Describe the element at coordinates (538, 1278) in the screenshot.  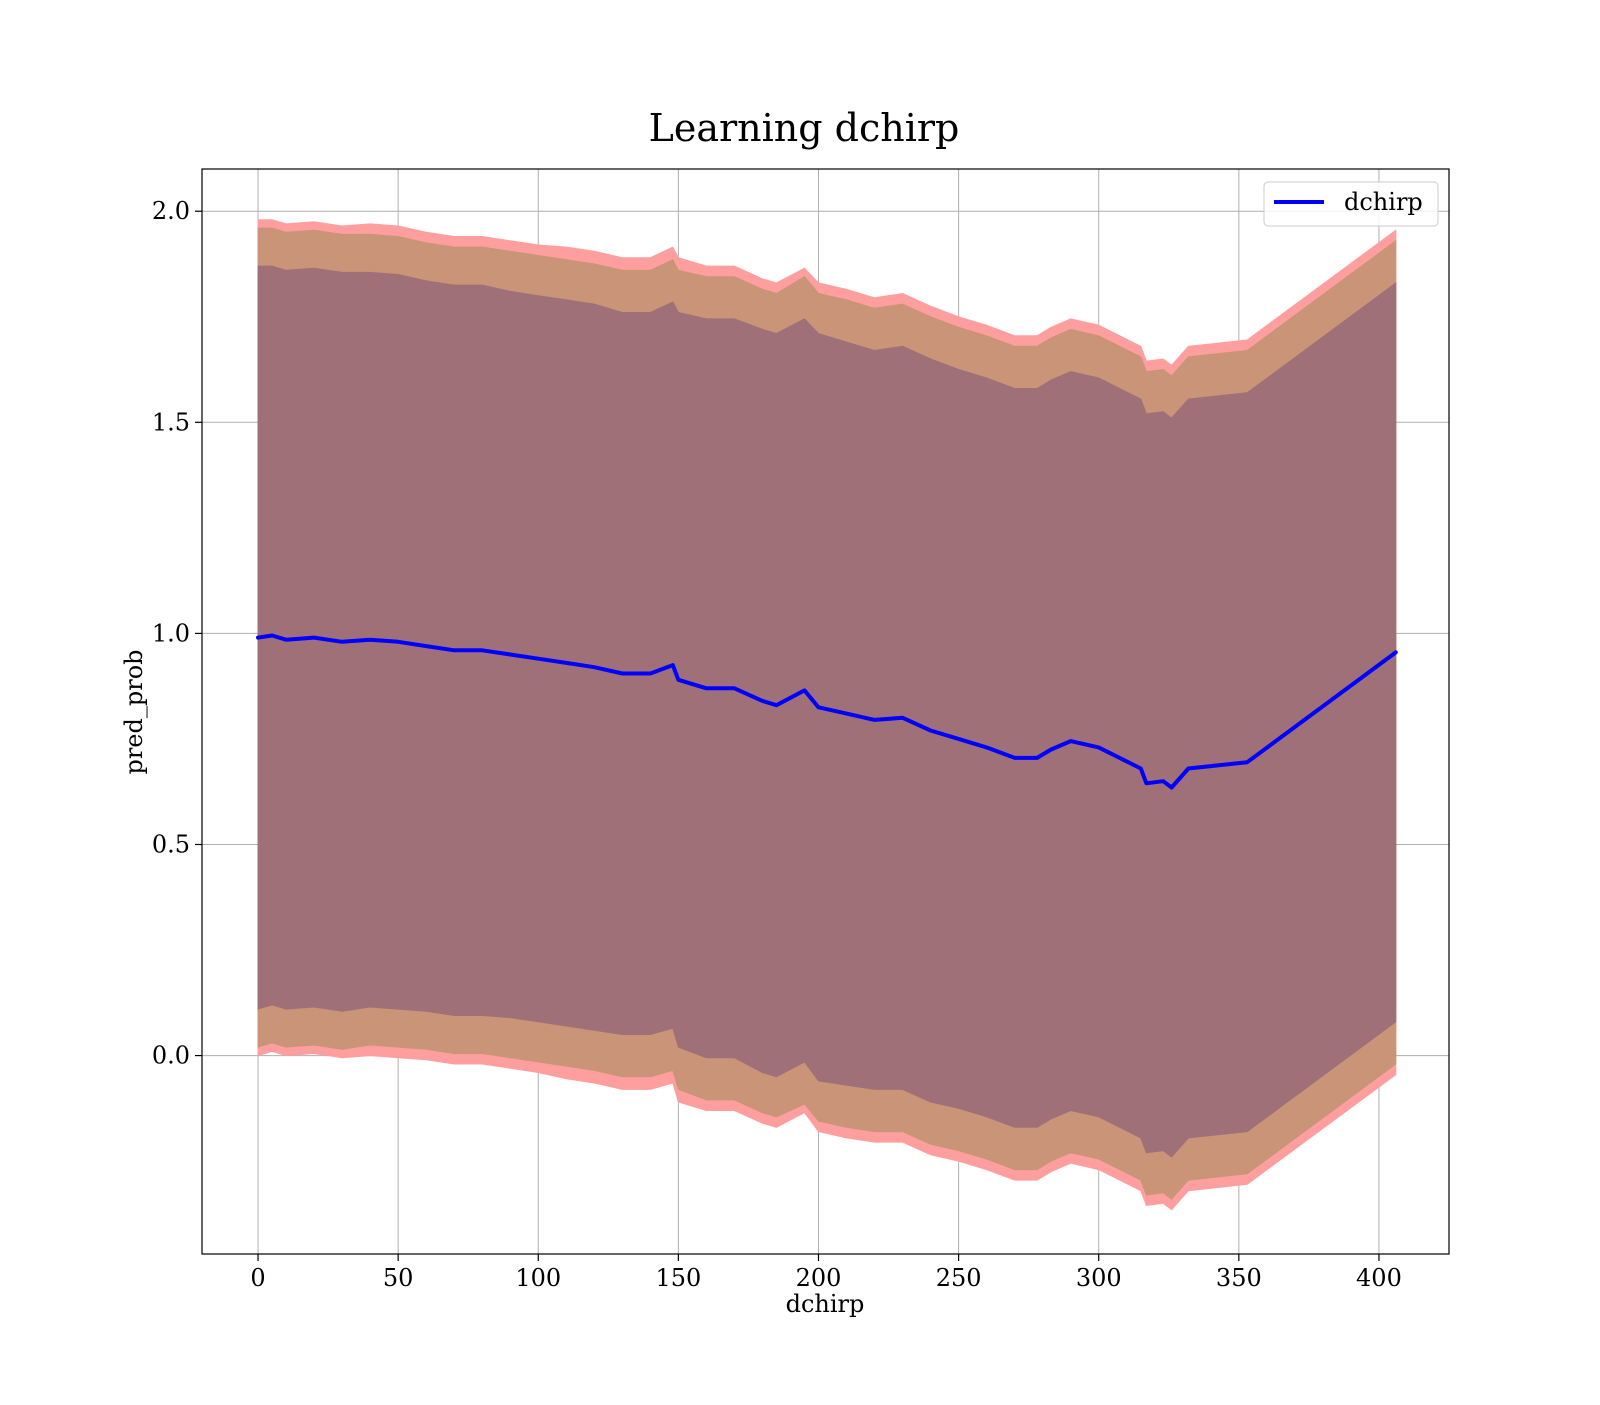
I see `x-tick-label: 100` at that location.